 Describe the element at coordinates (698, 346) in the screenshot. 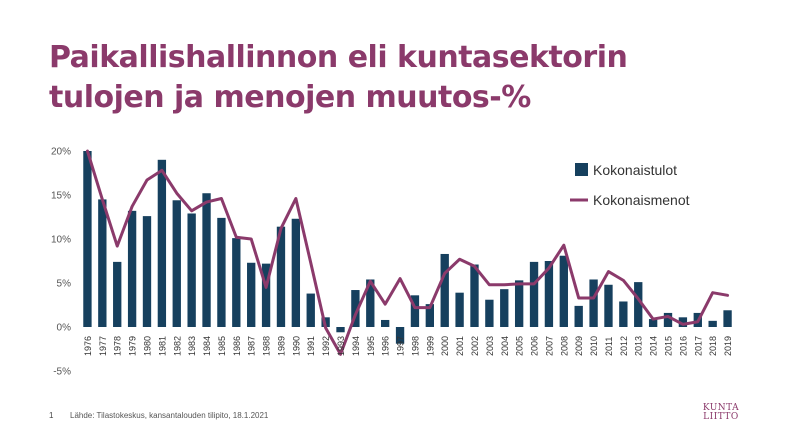

I see `x-tick-label: 2017` at that location.